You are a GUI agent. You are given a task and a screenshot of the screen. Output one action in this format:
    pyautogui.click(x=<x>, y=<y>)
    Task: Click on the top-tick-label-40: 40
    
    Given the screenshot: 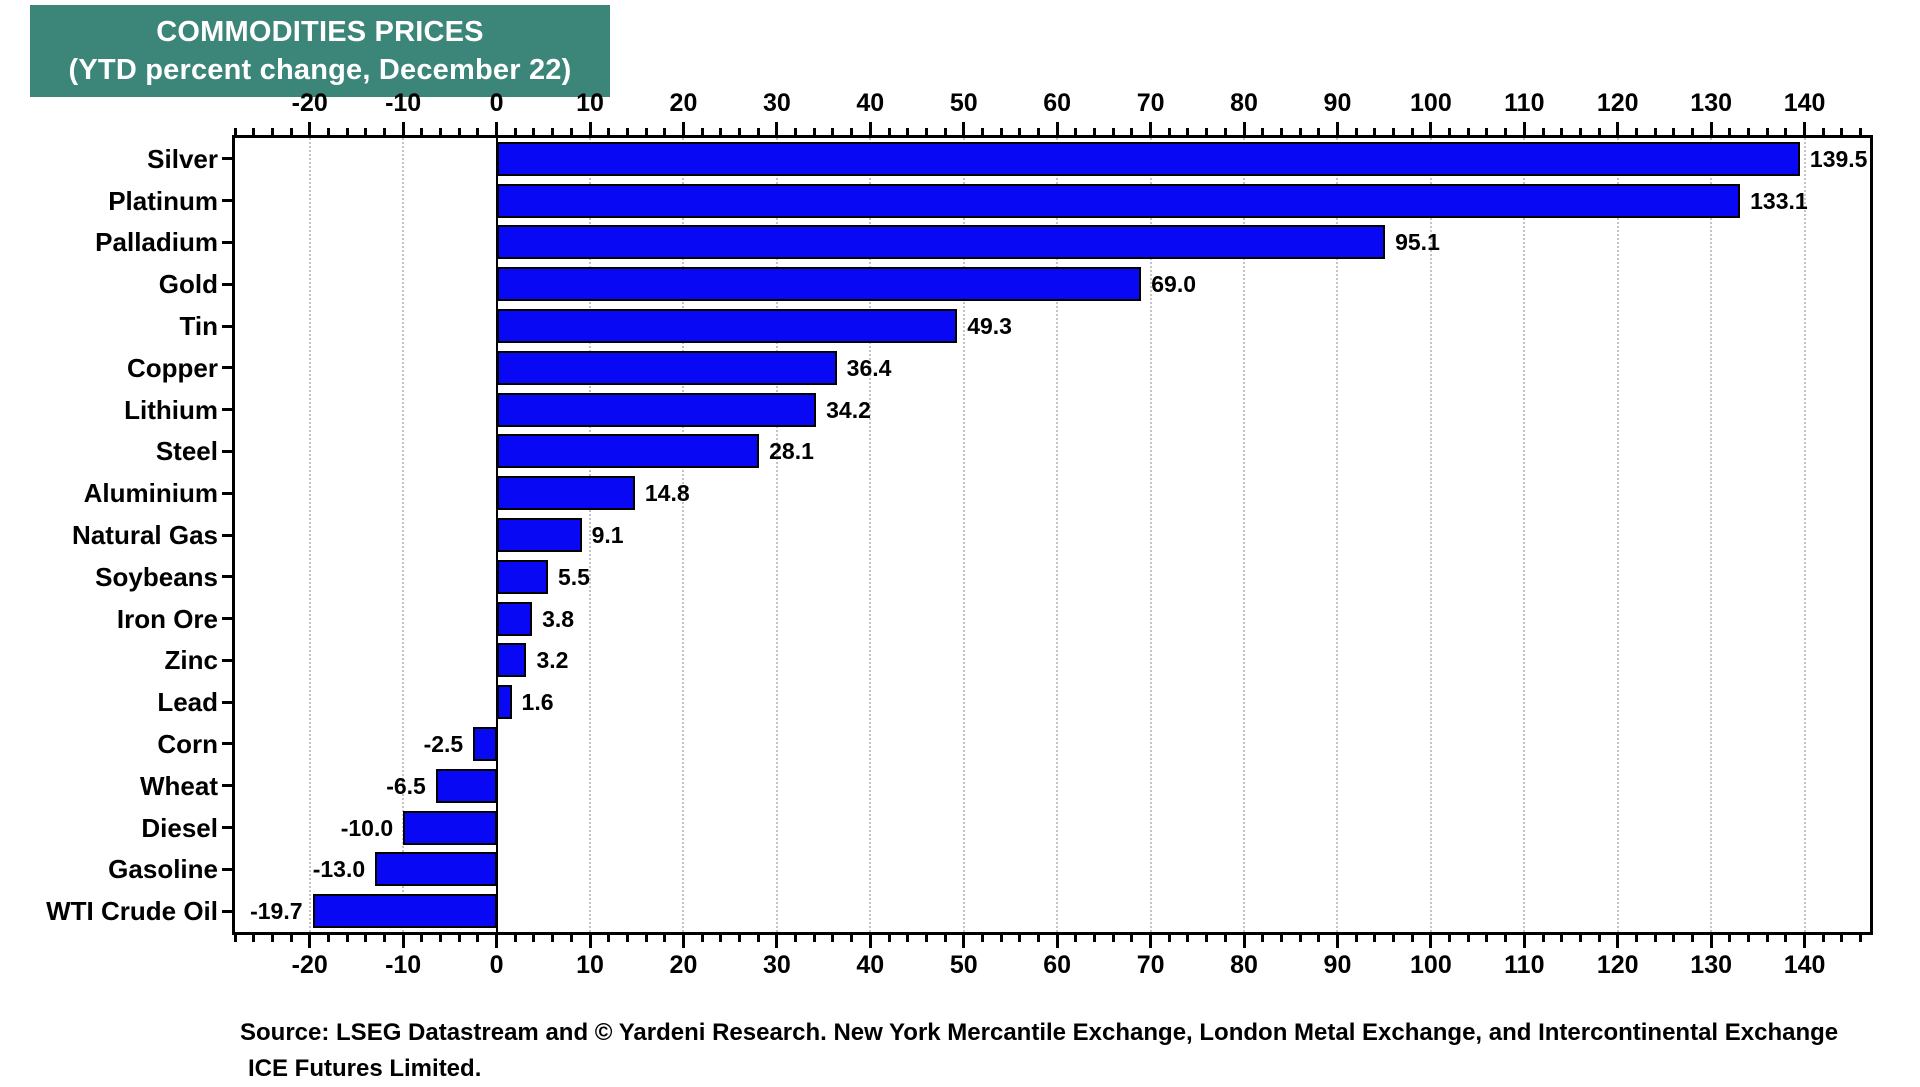 What is the action you would take?
    pyautogui.click(x=870, y=103)
    